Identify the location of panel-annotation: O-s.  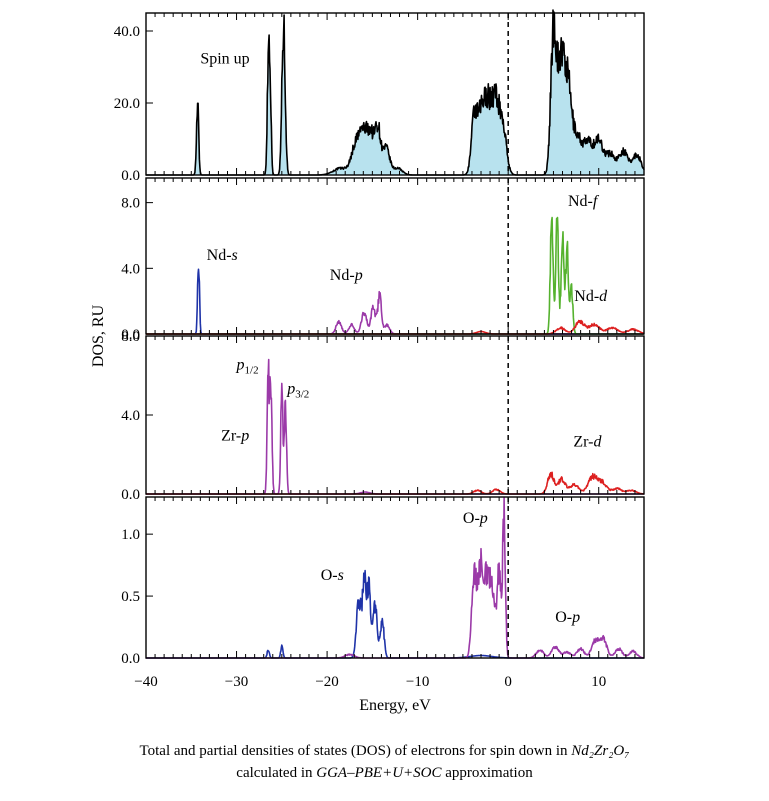
(332, 575).